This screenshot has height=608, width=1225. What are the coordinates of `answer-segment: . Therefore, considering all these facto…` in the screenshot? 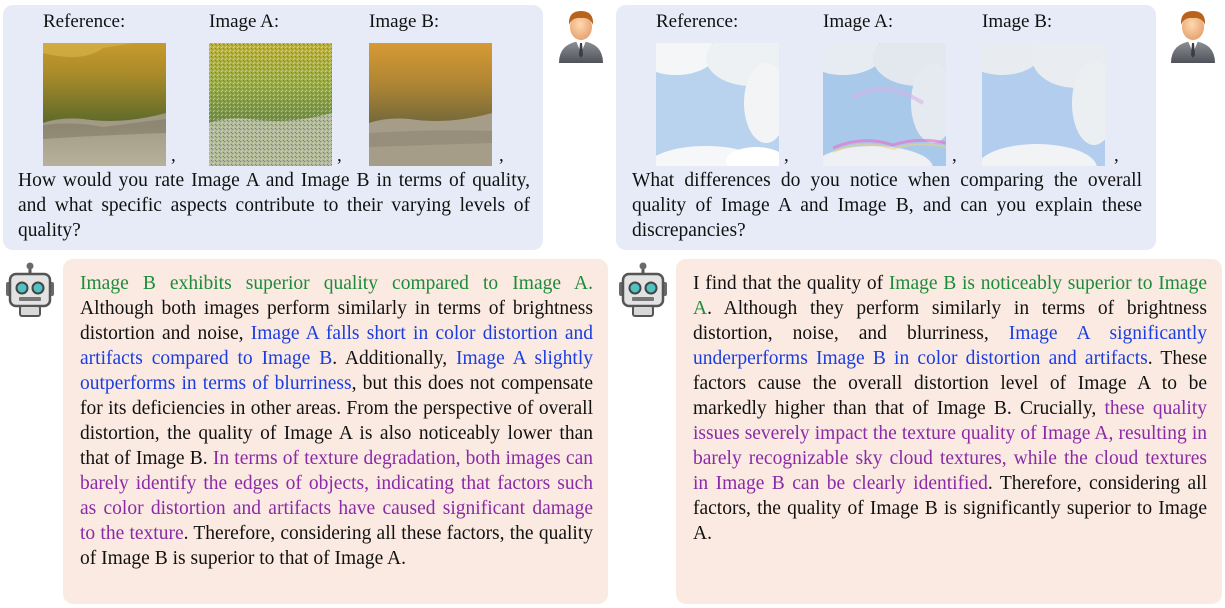 It's located at (336, 546).